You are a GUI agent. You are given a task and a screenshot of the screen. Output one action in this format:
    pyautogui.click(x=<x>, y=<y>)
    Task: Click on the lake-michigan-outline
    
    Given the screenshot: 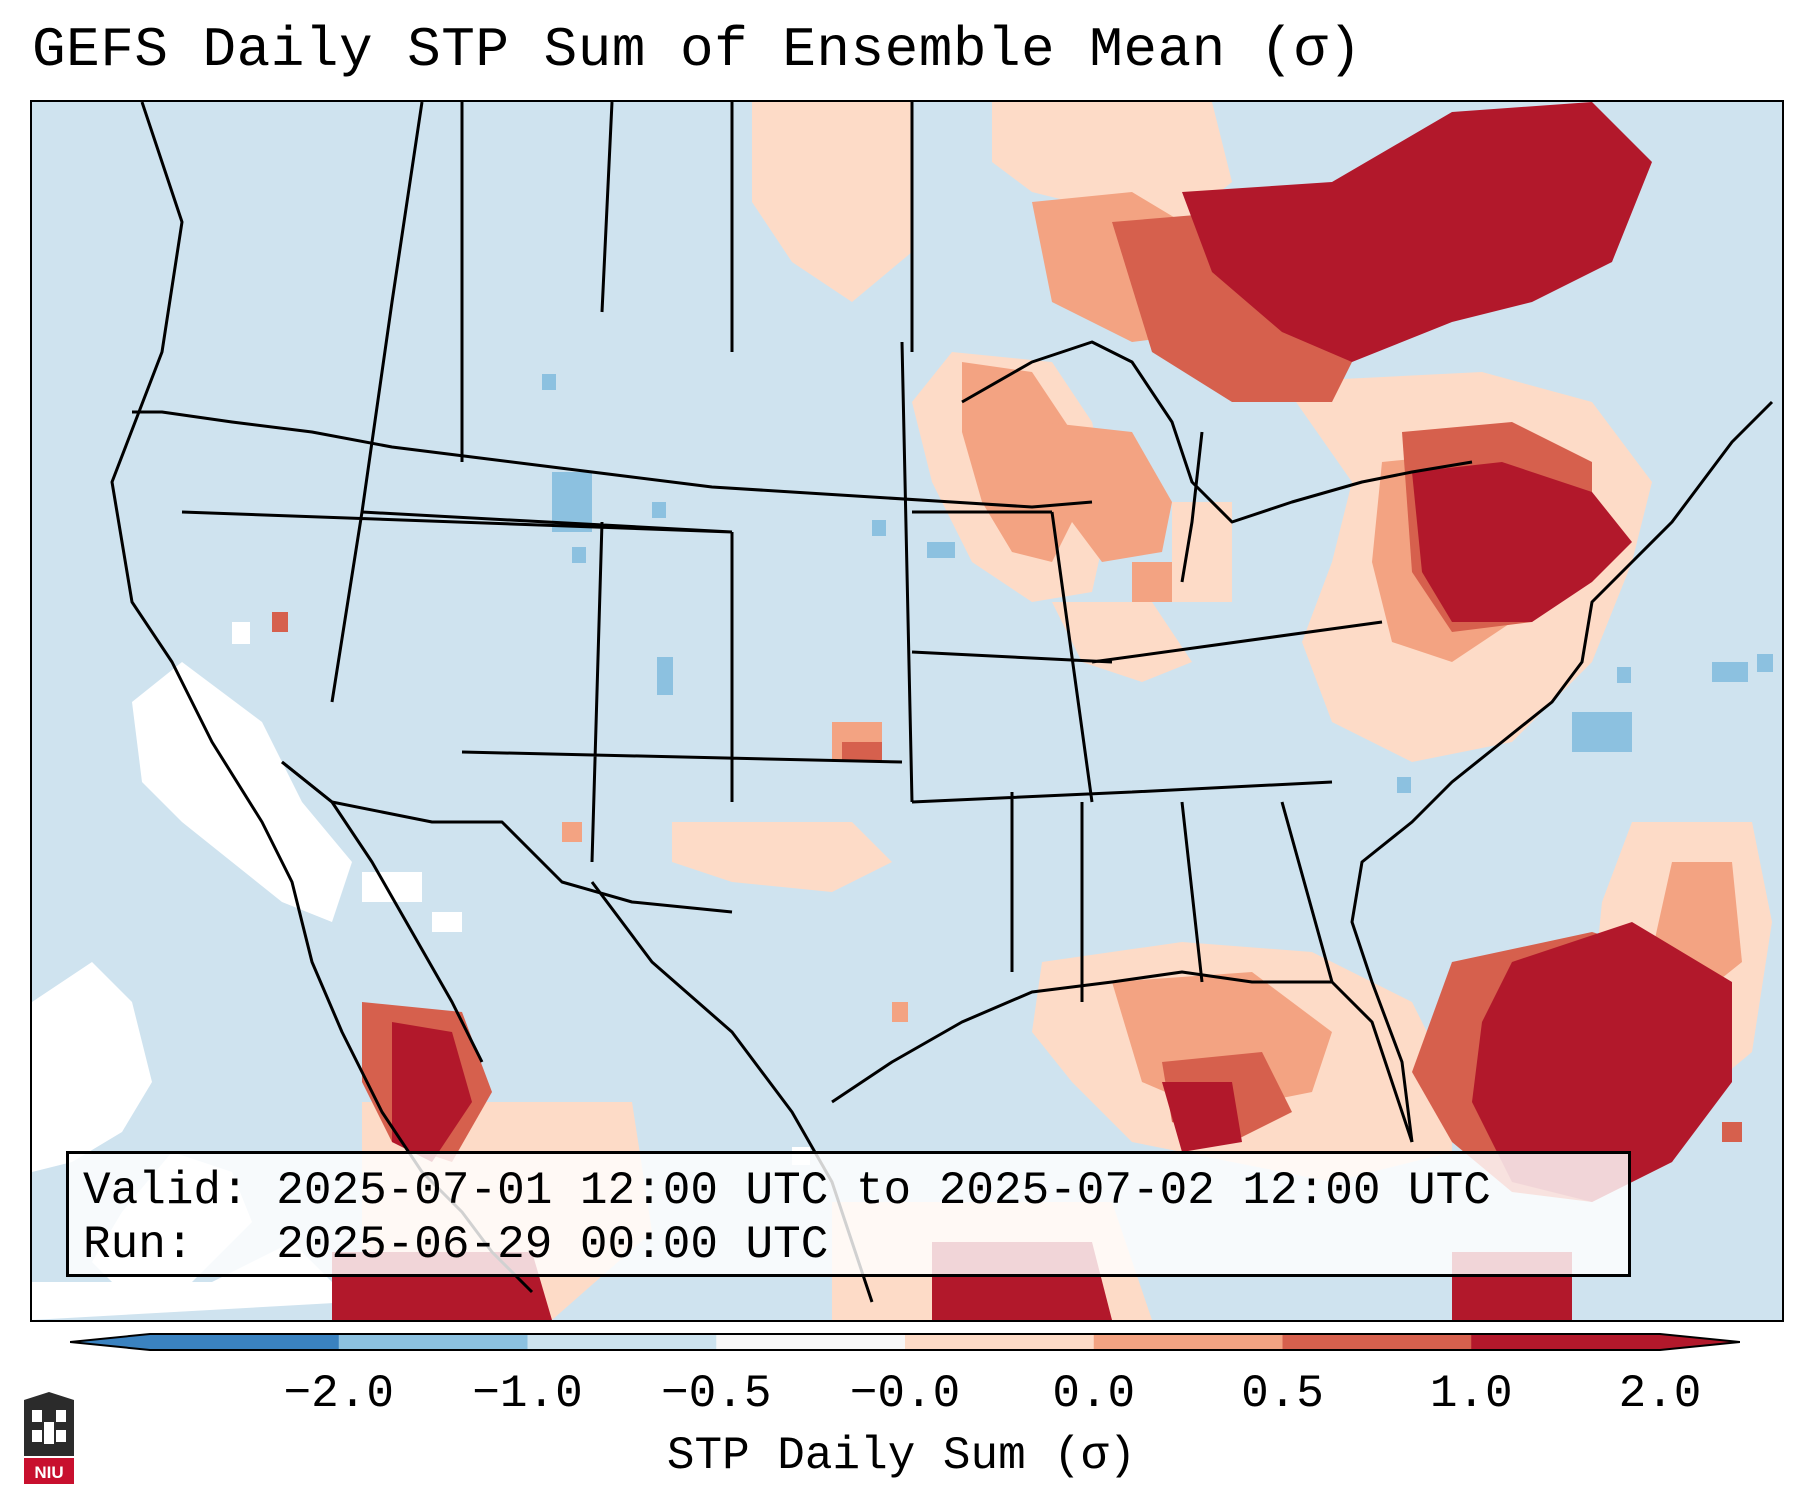 What is the action you would take?
    pyautogui.click(x=1192, y=507)
    